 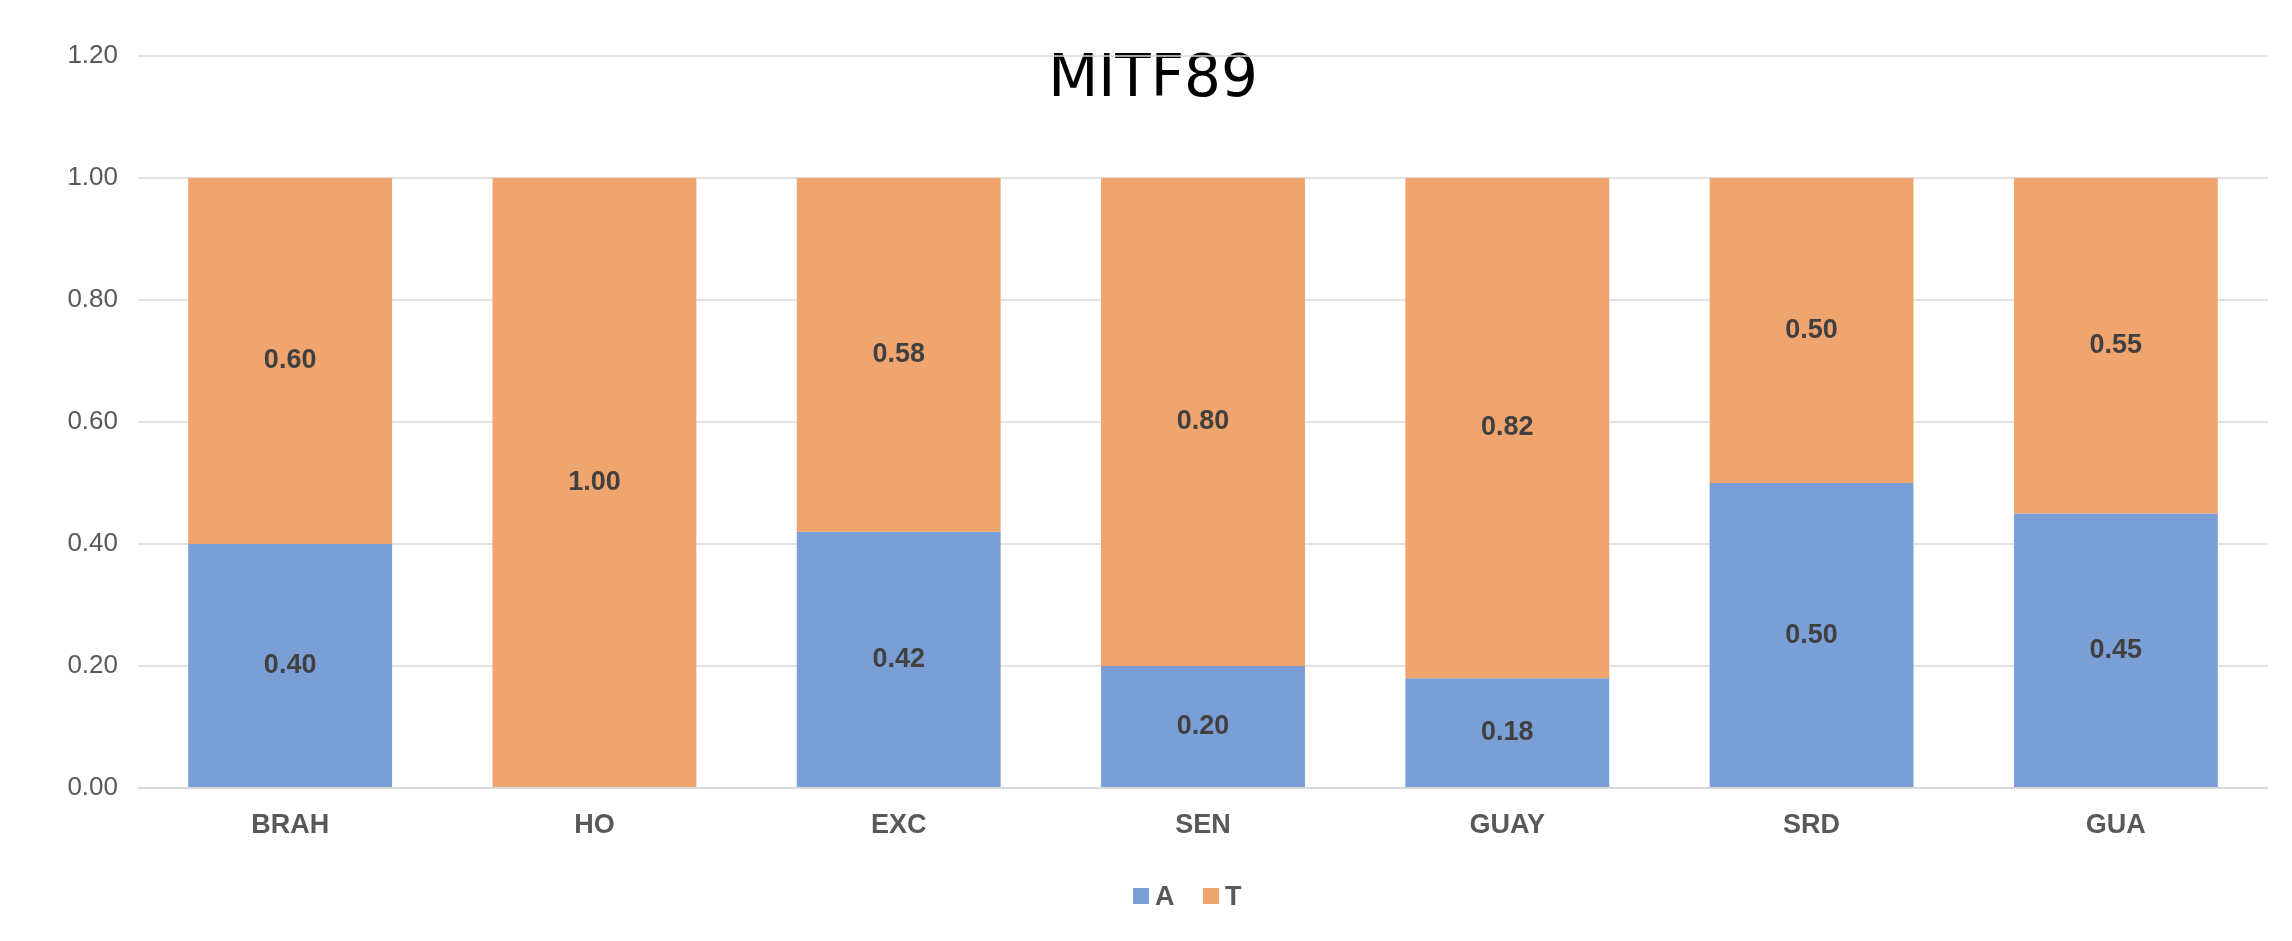 I want to click on x-tick-label: HO, so click(x=594, y=824).